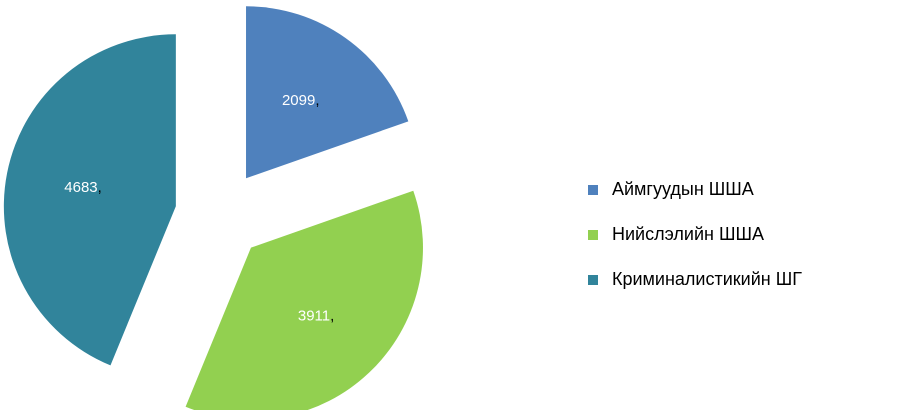 Image resolution: width=902 pixels, height=410 pixels. What do you see at coordinates (80, 187) in the screenshot?
I see `data-label-number: 4683` at bounding box center [80, 187].